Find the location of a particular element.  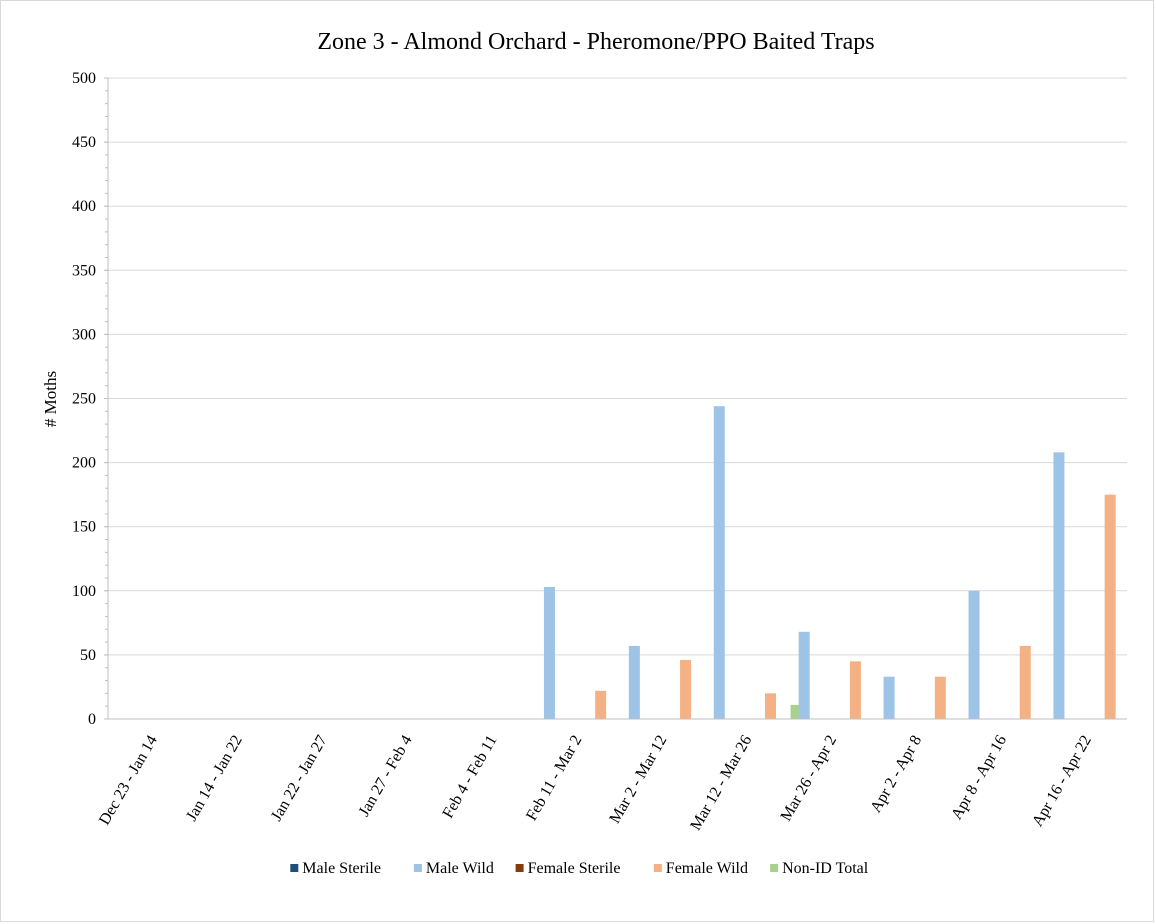

legend-item: Non-ID Total is located at coordinates (819, 868).